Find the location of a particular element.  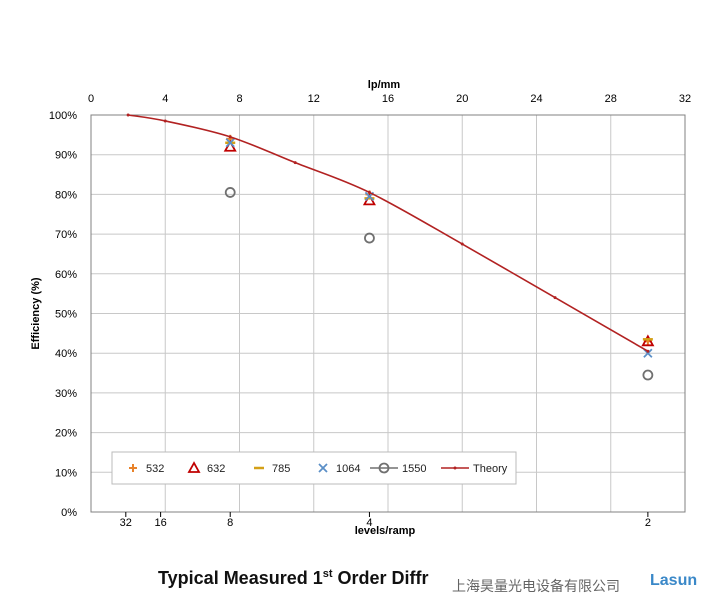

watermark-text: 上海昊量光电设备有限公司 is located at coordinates (536, 587).